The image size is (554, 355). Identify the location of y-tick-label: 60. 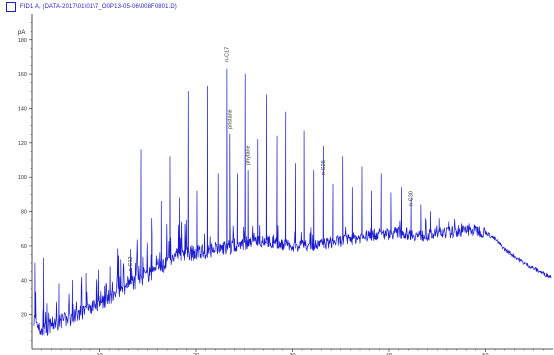
(24, 247).